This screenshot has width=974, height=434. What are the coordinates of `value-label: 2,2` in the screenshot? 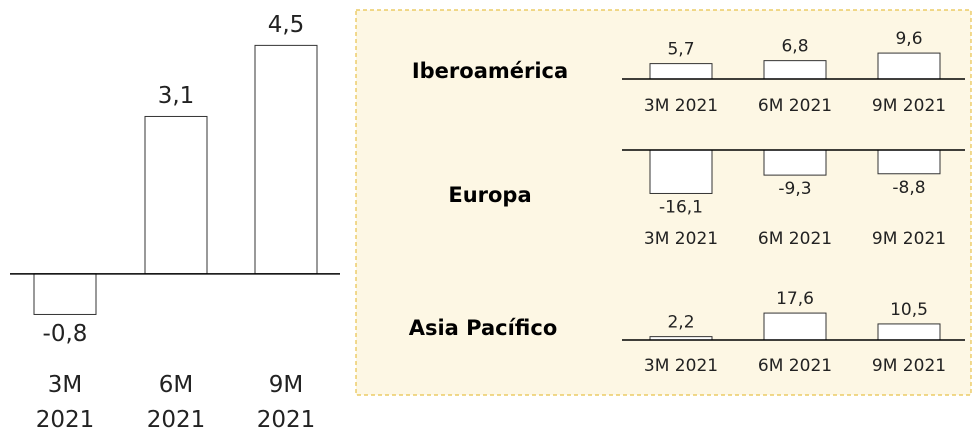 It's located at (680, 323).